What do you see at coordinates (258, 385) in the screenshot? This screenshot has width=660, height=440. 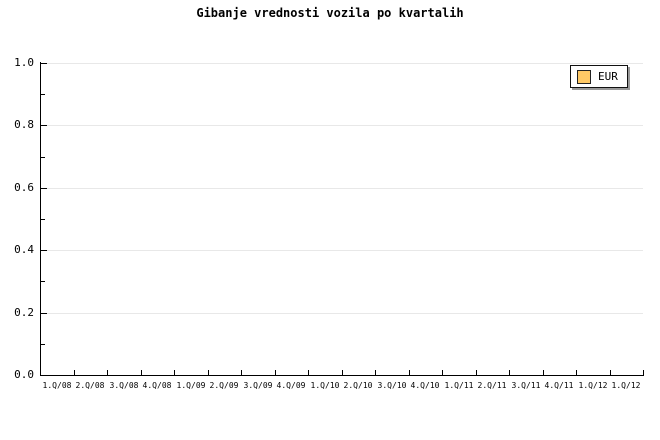 I see `x-tick-label: 3.Q/09` at bounding box center [258, 385].